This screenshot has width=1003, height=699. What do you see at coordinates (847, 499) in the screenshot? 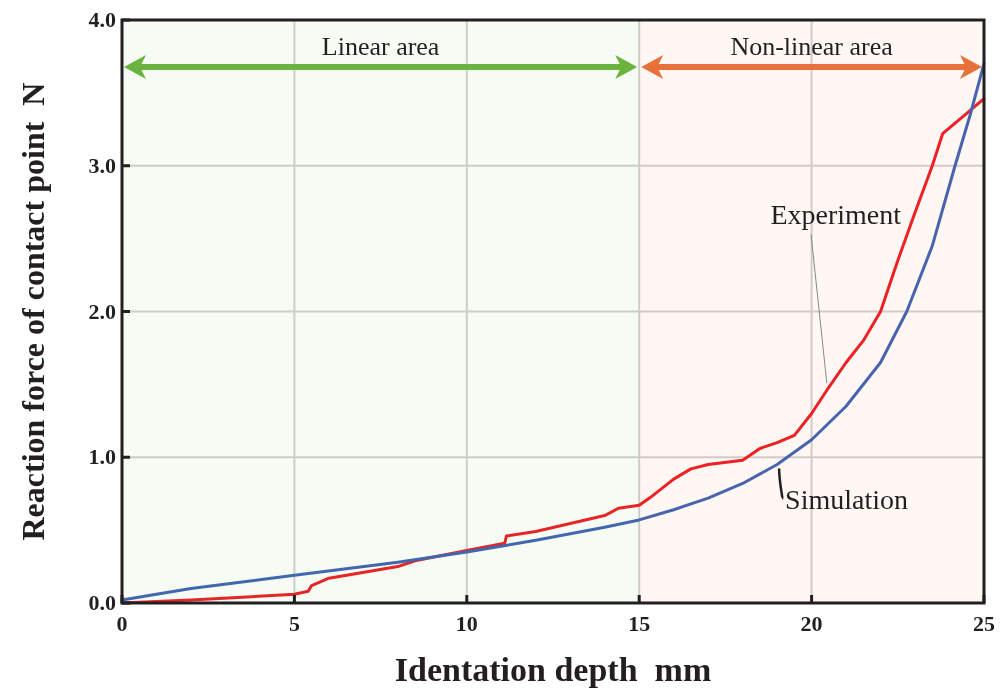
I see `series-label: Simulation` at bounding box center [847, 499].